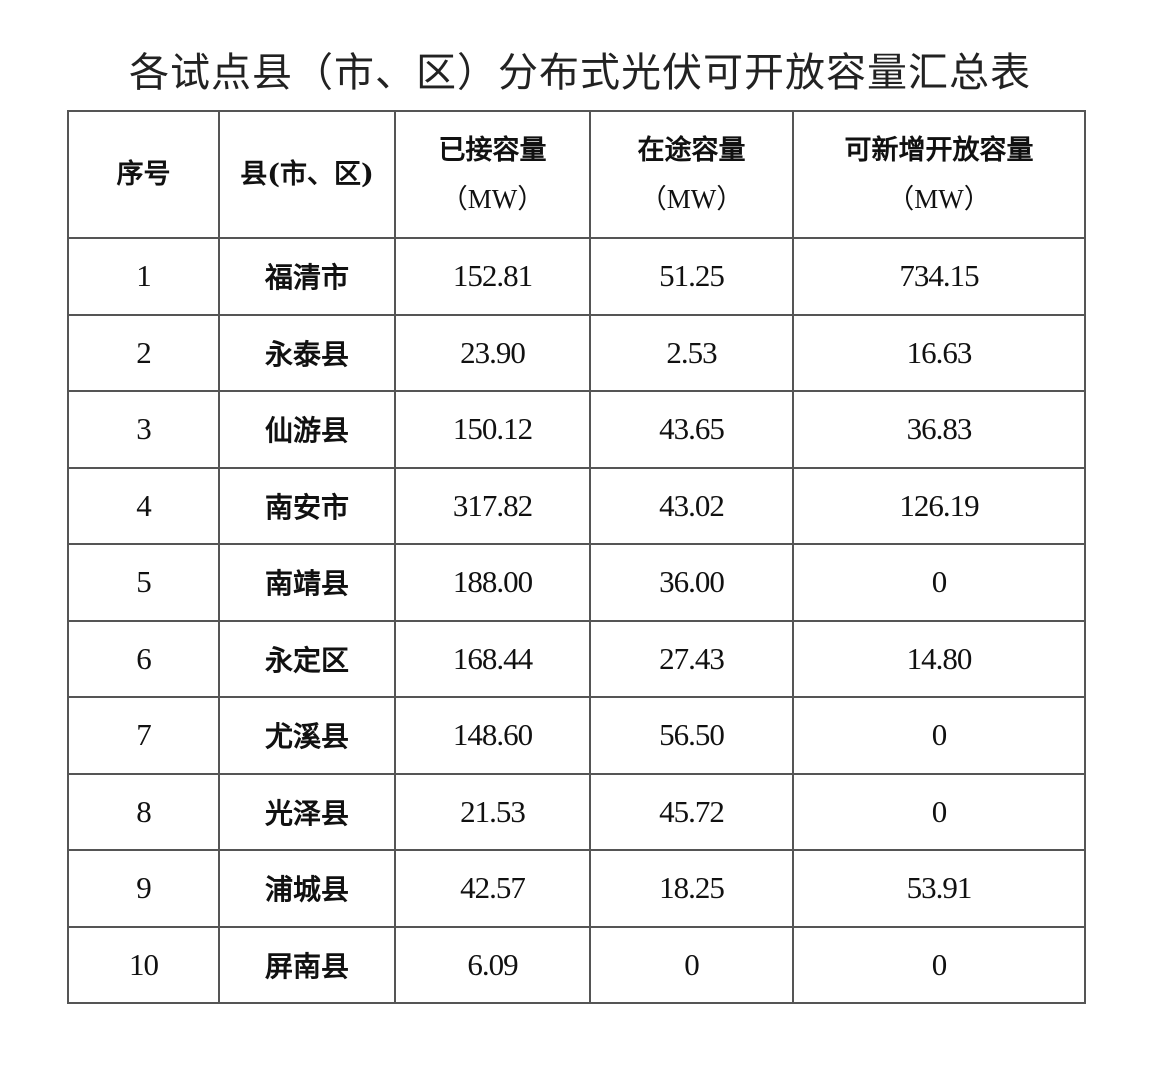  I want to click on header-row: 序号 县(市、区) 已接容量 （MW） 在途容量 （MW） 可新增开放容量 （MW）, so click(576, 174).